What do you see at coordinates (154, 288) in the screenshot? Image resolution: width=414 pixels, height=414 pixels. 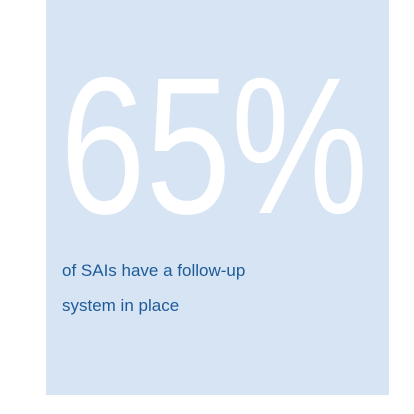 I see `stat-caption: of SAIs have a follow-up system in place` at bounding box center [154, 288].